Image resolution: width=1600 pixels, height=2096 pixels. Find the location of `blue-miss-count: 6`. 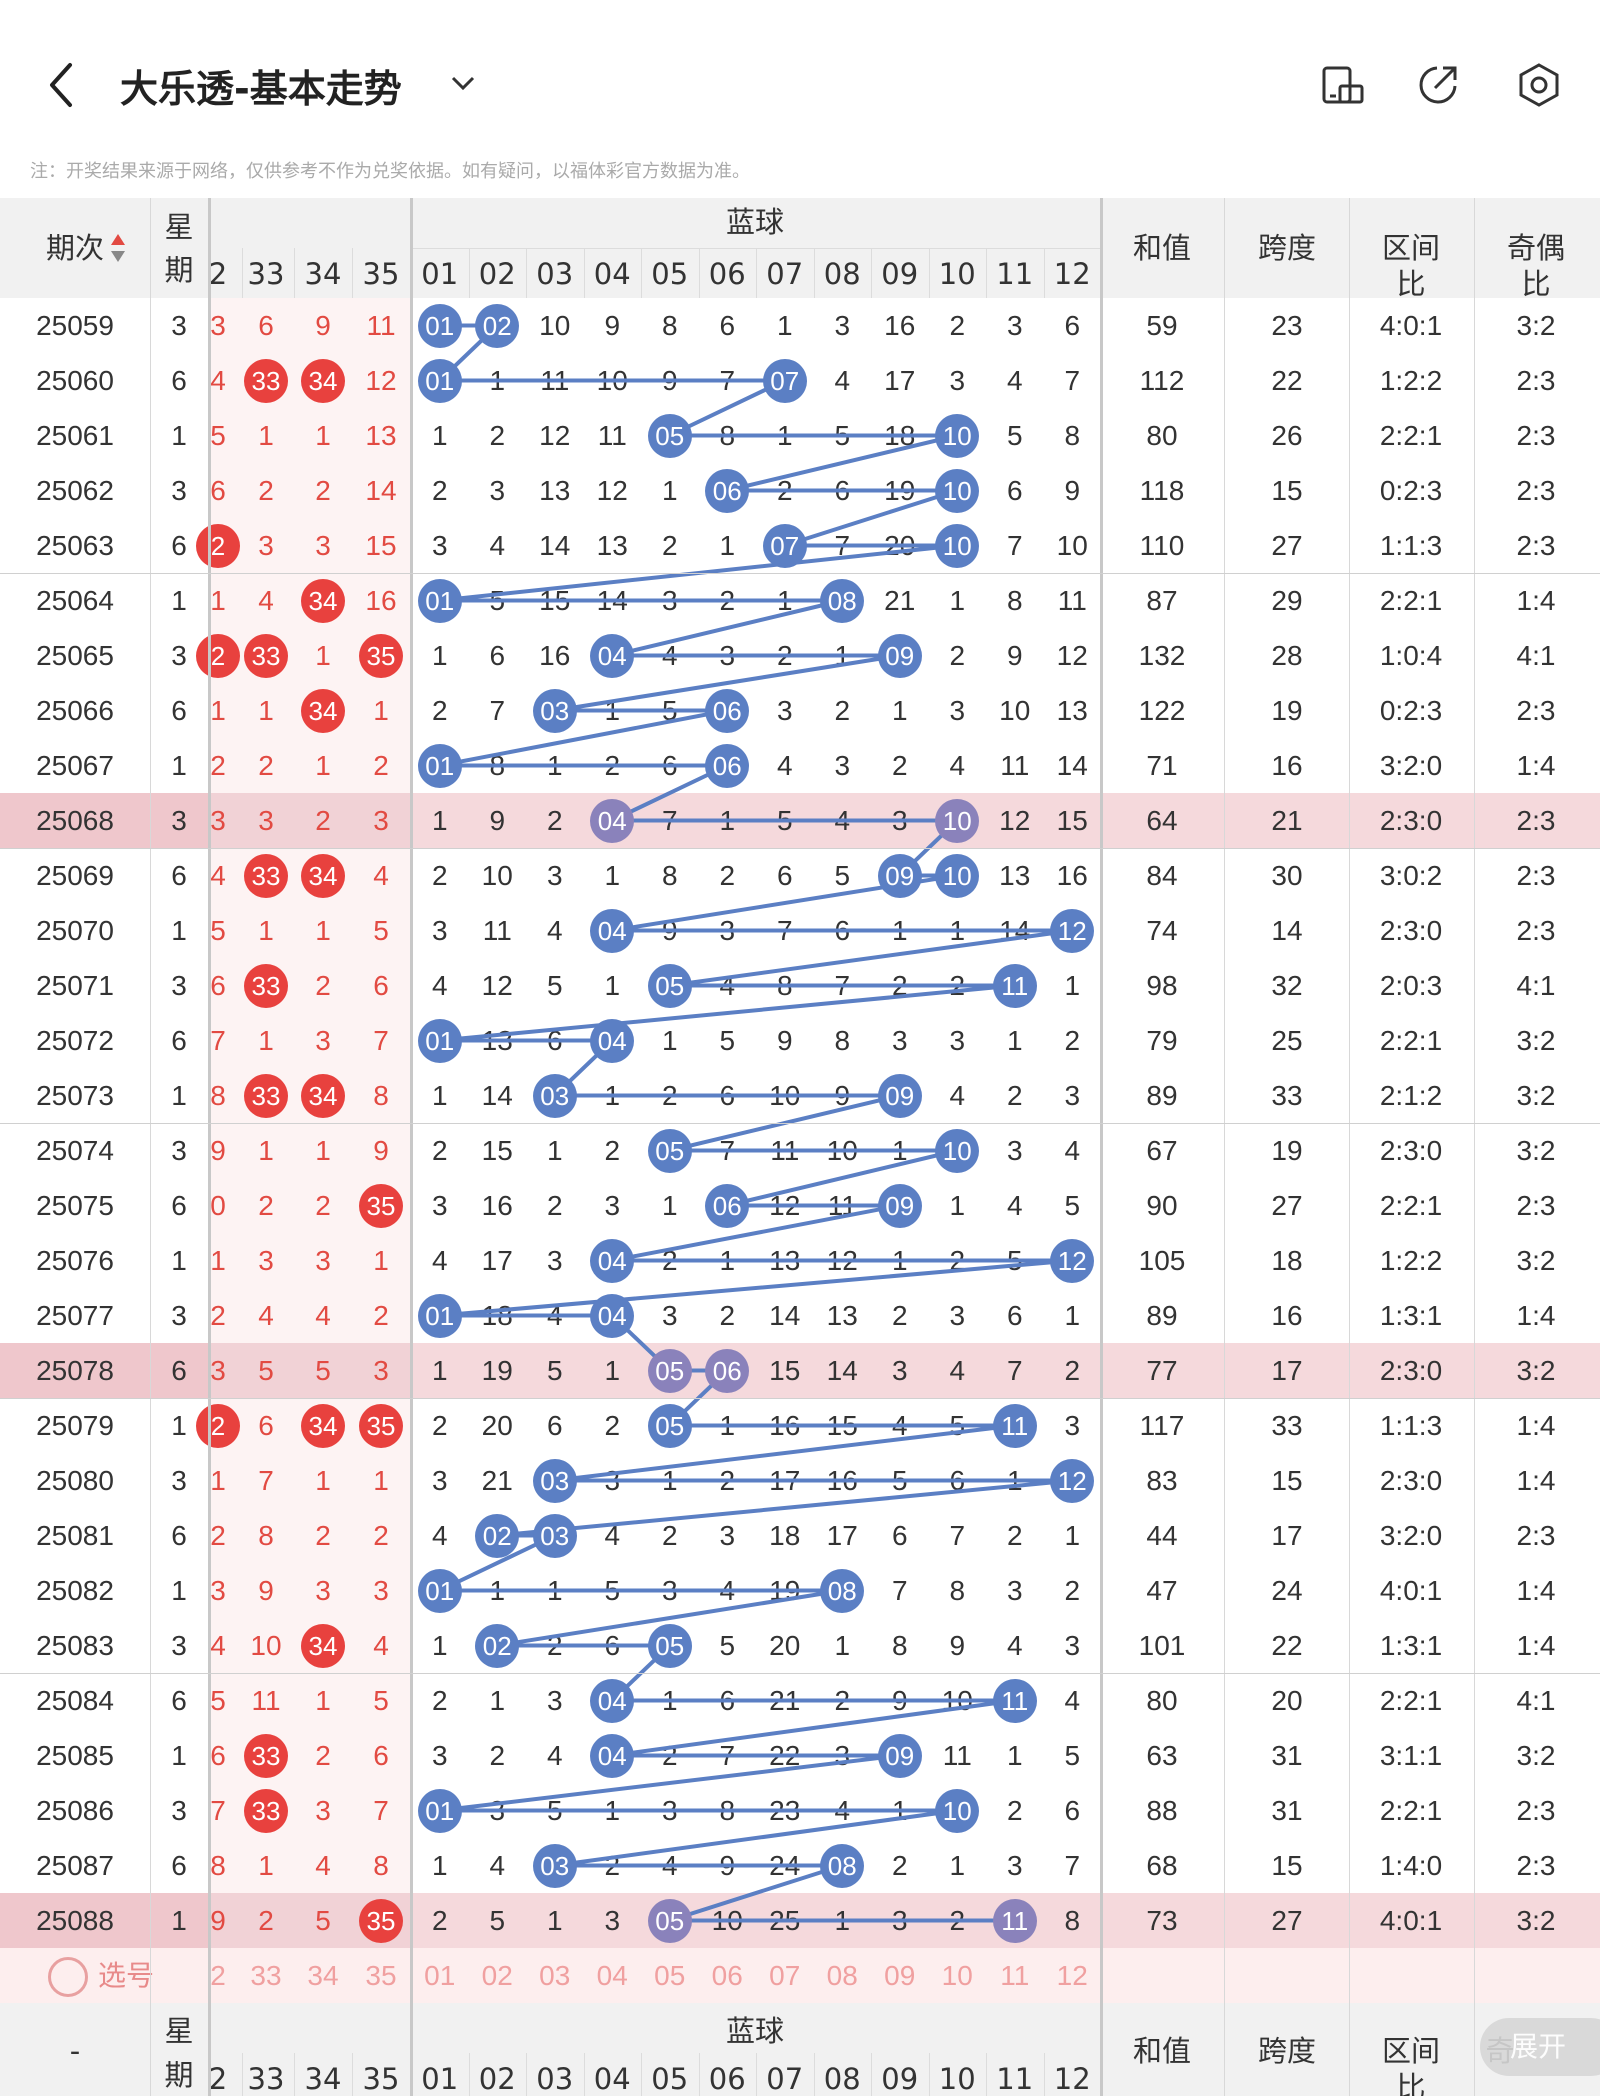

blue-miss-count: 6 is located at coordinates (1014, 490).